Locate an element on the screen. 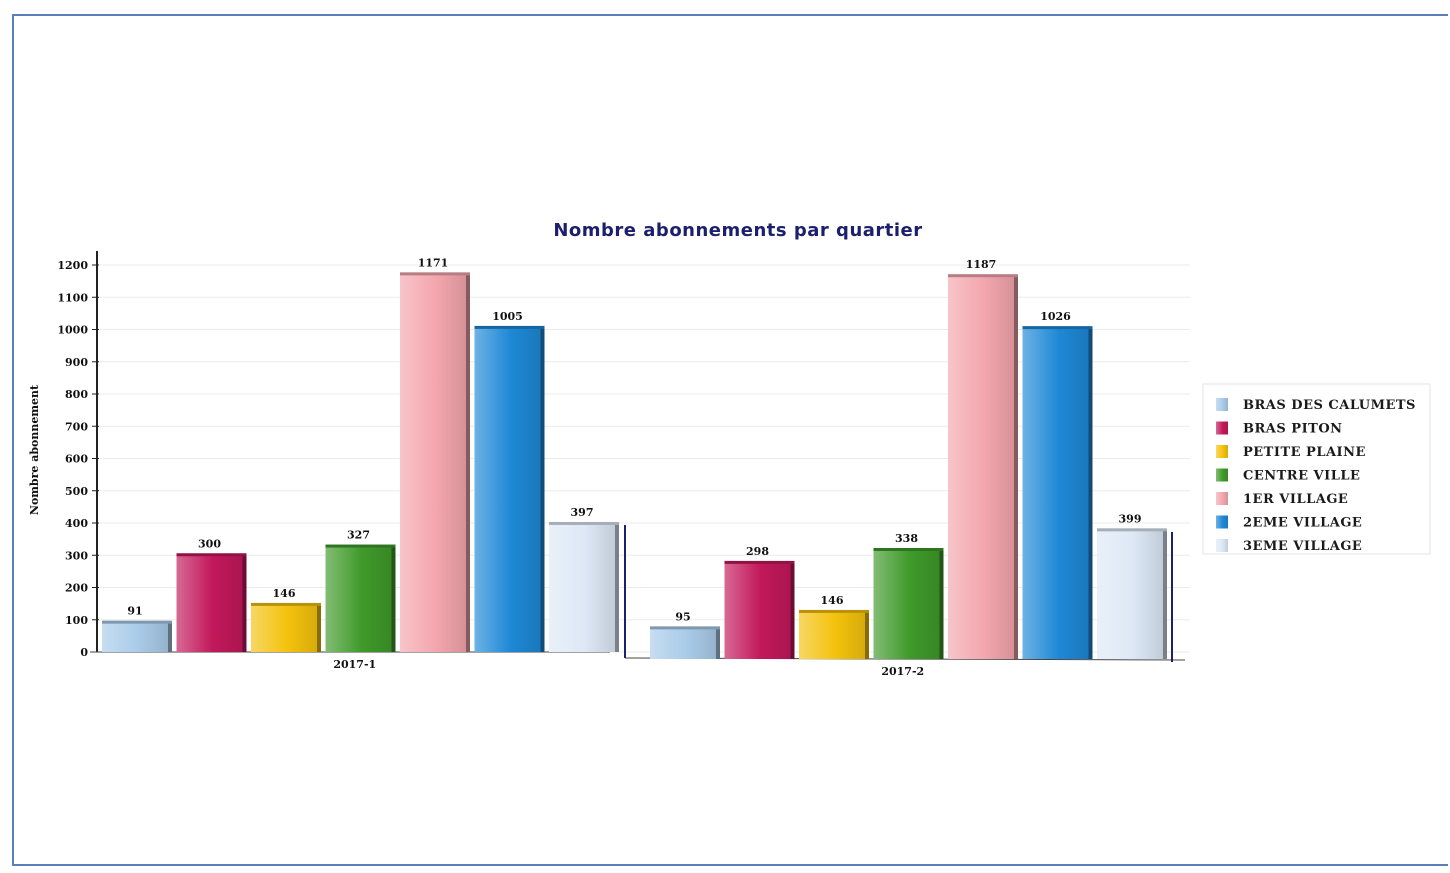  data-label: 1171 is located at coordinates (433, 262).